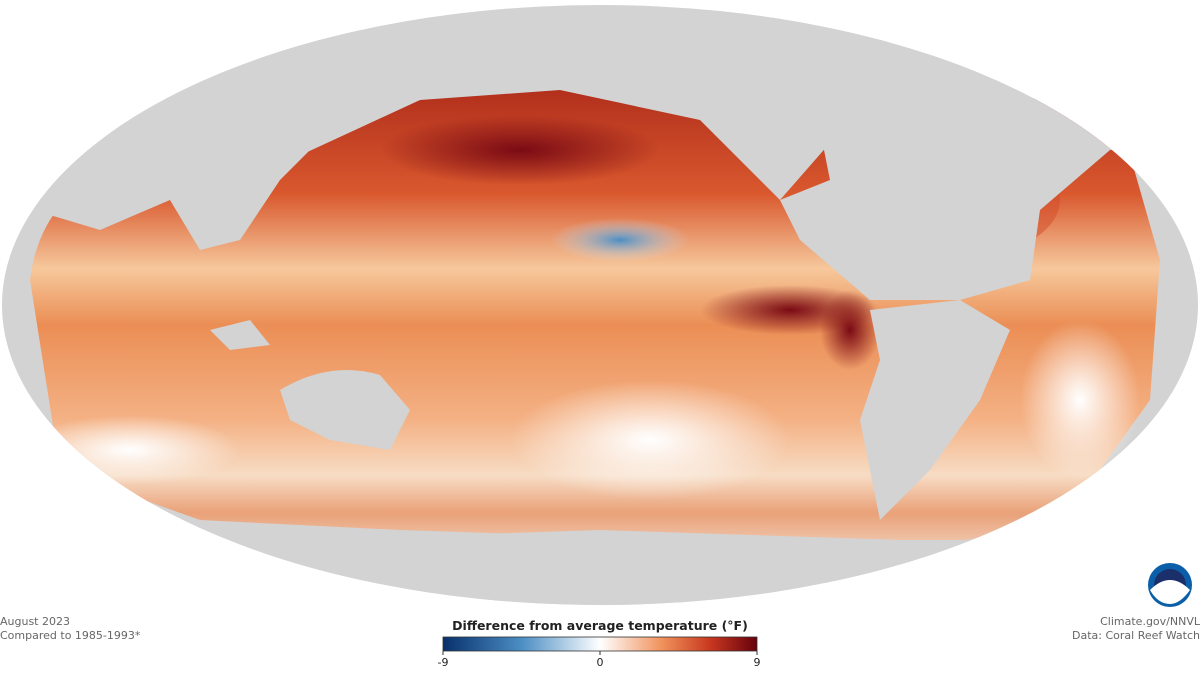 The image size is (1200, 675). Describe the element at coordinates (600, 625) in the screenshot. I see `legend-title: Difference from average temperature (°F)` at that location.